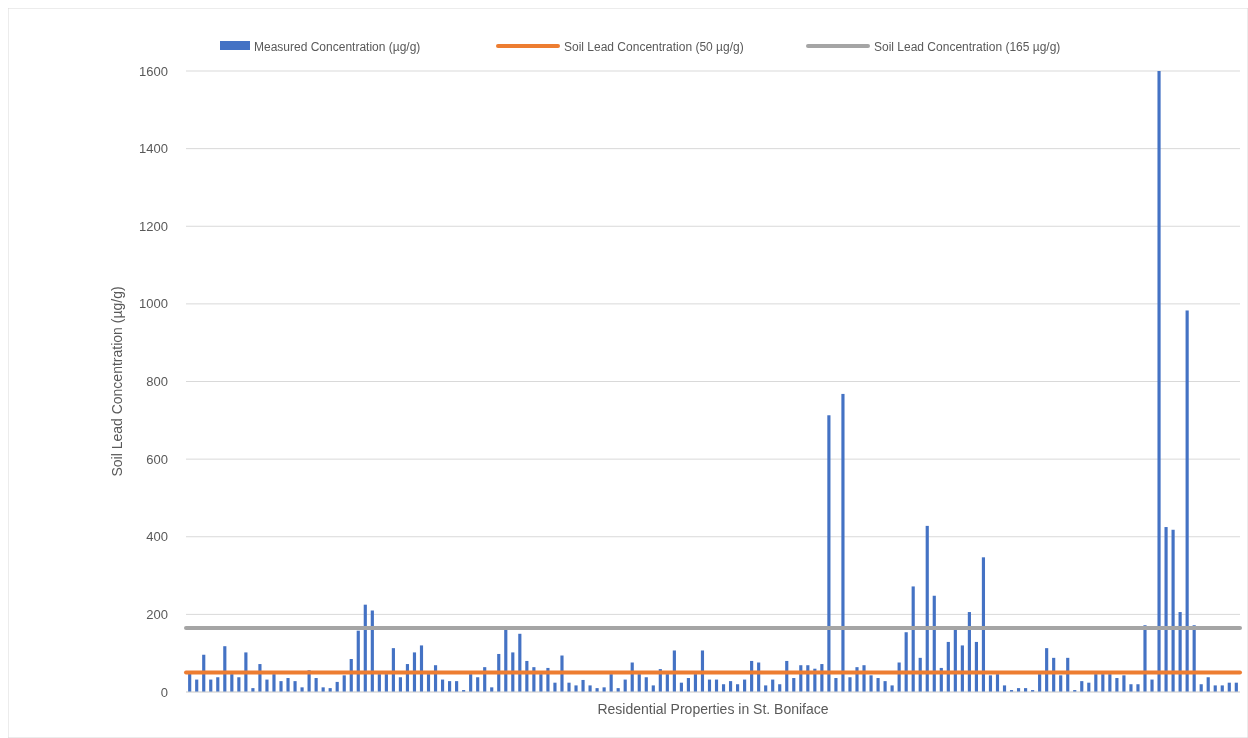 This screenshot has height=738, width=1248. What do you see at coordinates (117, 381) in the screenshot?
I see `y-axis-title: Soil Lead Concentration (µg/g)` at bounding box center [117, 381].